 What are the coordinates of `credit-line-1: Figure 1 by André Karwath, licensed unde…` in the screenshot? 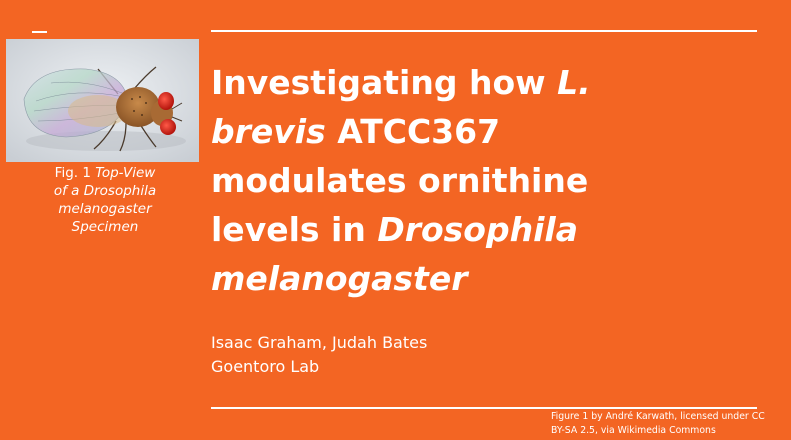 It's located at (658, 416).